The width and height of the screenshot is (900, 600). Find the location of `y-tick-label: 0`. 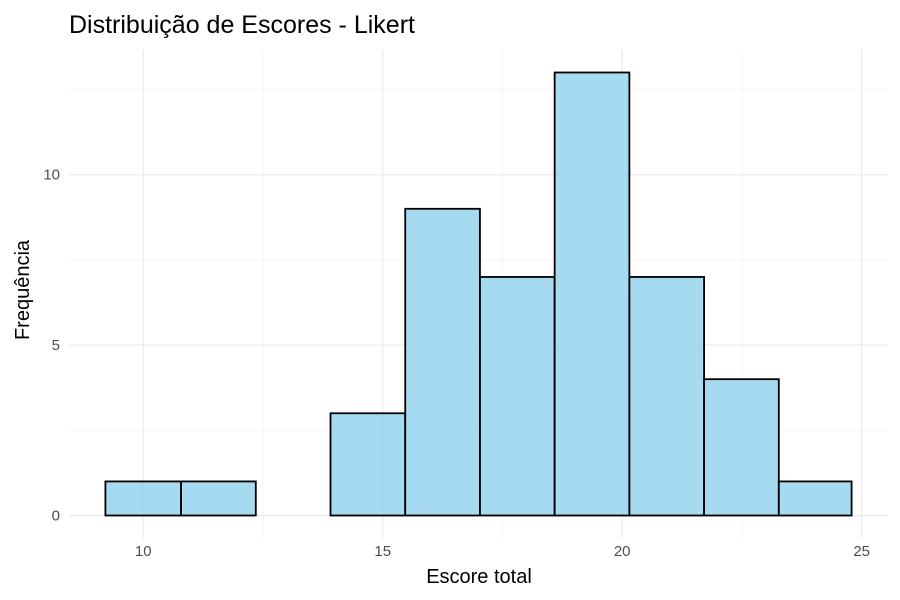

y-tick-label: 0 is located at coordinates (56, 516).